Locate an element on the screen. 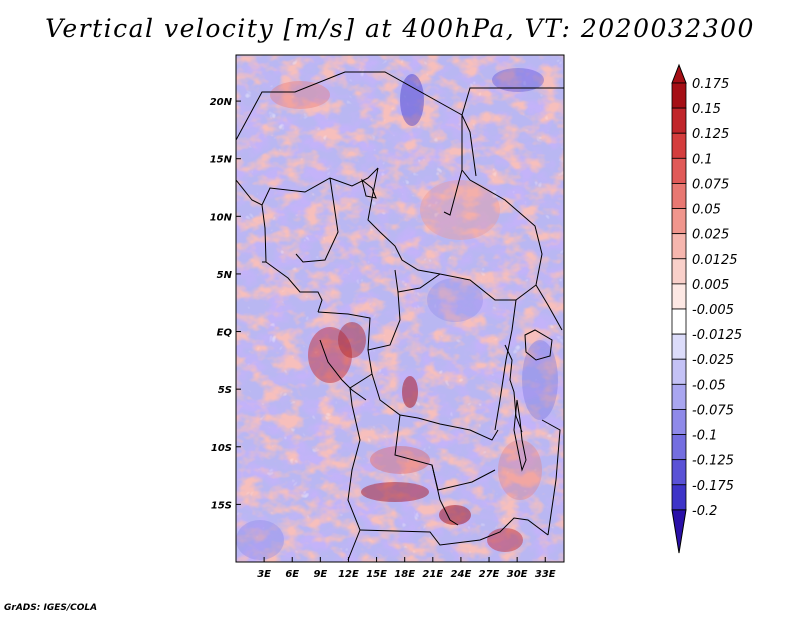 This screenshot has width=800, height=618. latitude-label: 10N is located at coordinates (221, 217).